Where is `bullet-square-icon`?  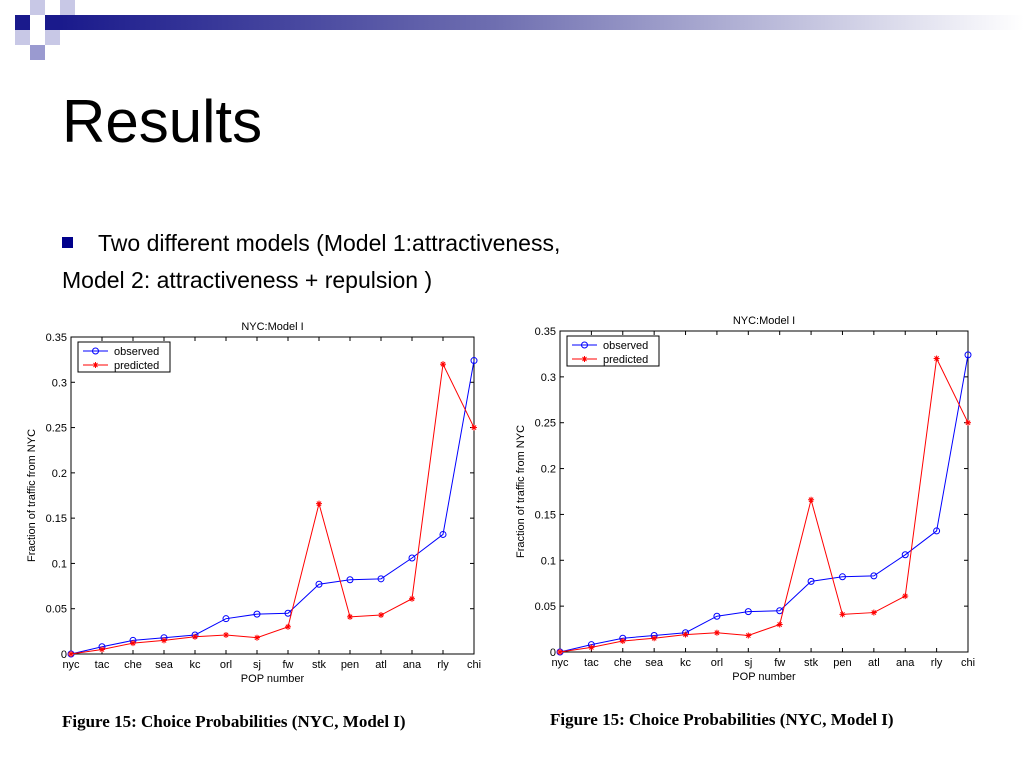 bullet-square-icon is located at coordinates (67, 243).